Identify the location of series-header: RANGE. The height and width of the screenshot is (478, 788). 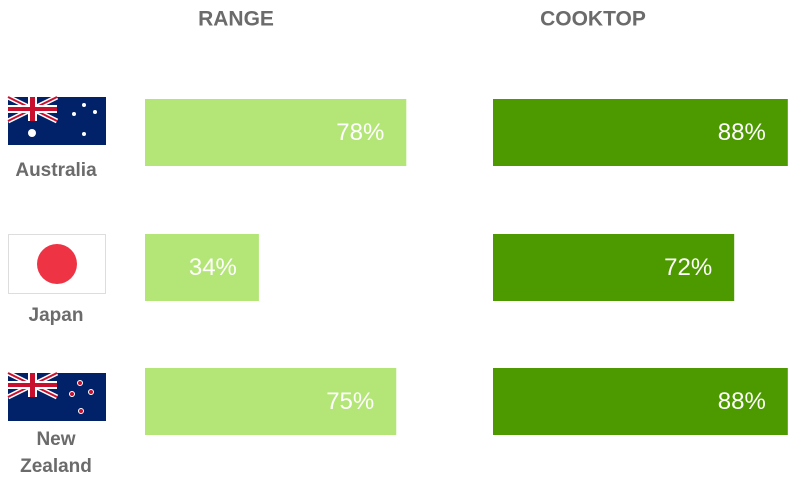
(236, 19).